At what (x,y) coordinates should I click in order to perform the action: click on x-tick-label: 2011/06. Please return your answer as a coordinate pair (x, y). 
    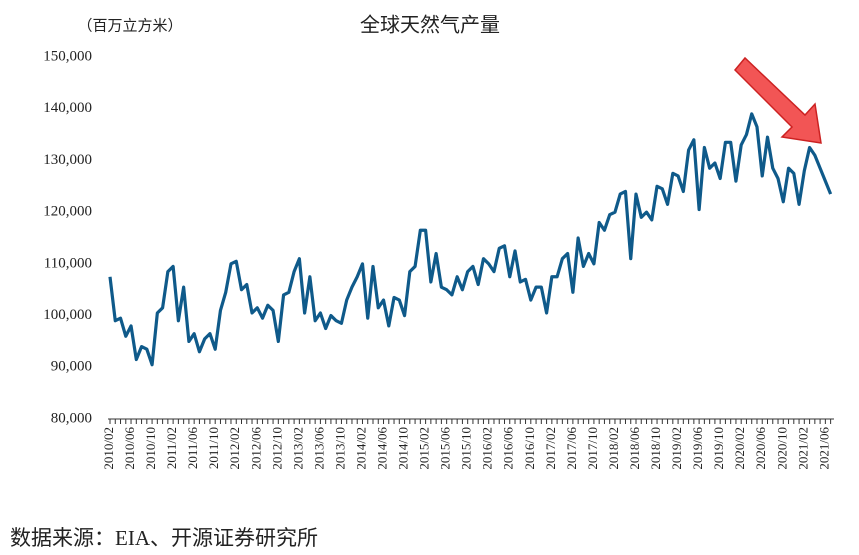
    Looking at the image, I should click on (192, 448).